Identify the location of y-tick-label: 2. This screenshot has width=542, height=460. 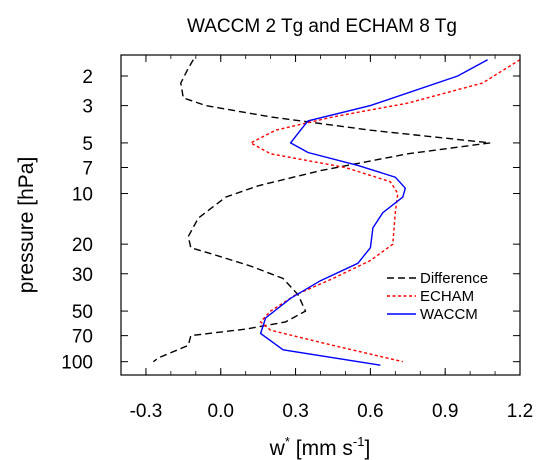
(87, 77).